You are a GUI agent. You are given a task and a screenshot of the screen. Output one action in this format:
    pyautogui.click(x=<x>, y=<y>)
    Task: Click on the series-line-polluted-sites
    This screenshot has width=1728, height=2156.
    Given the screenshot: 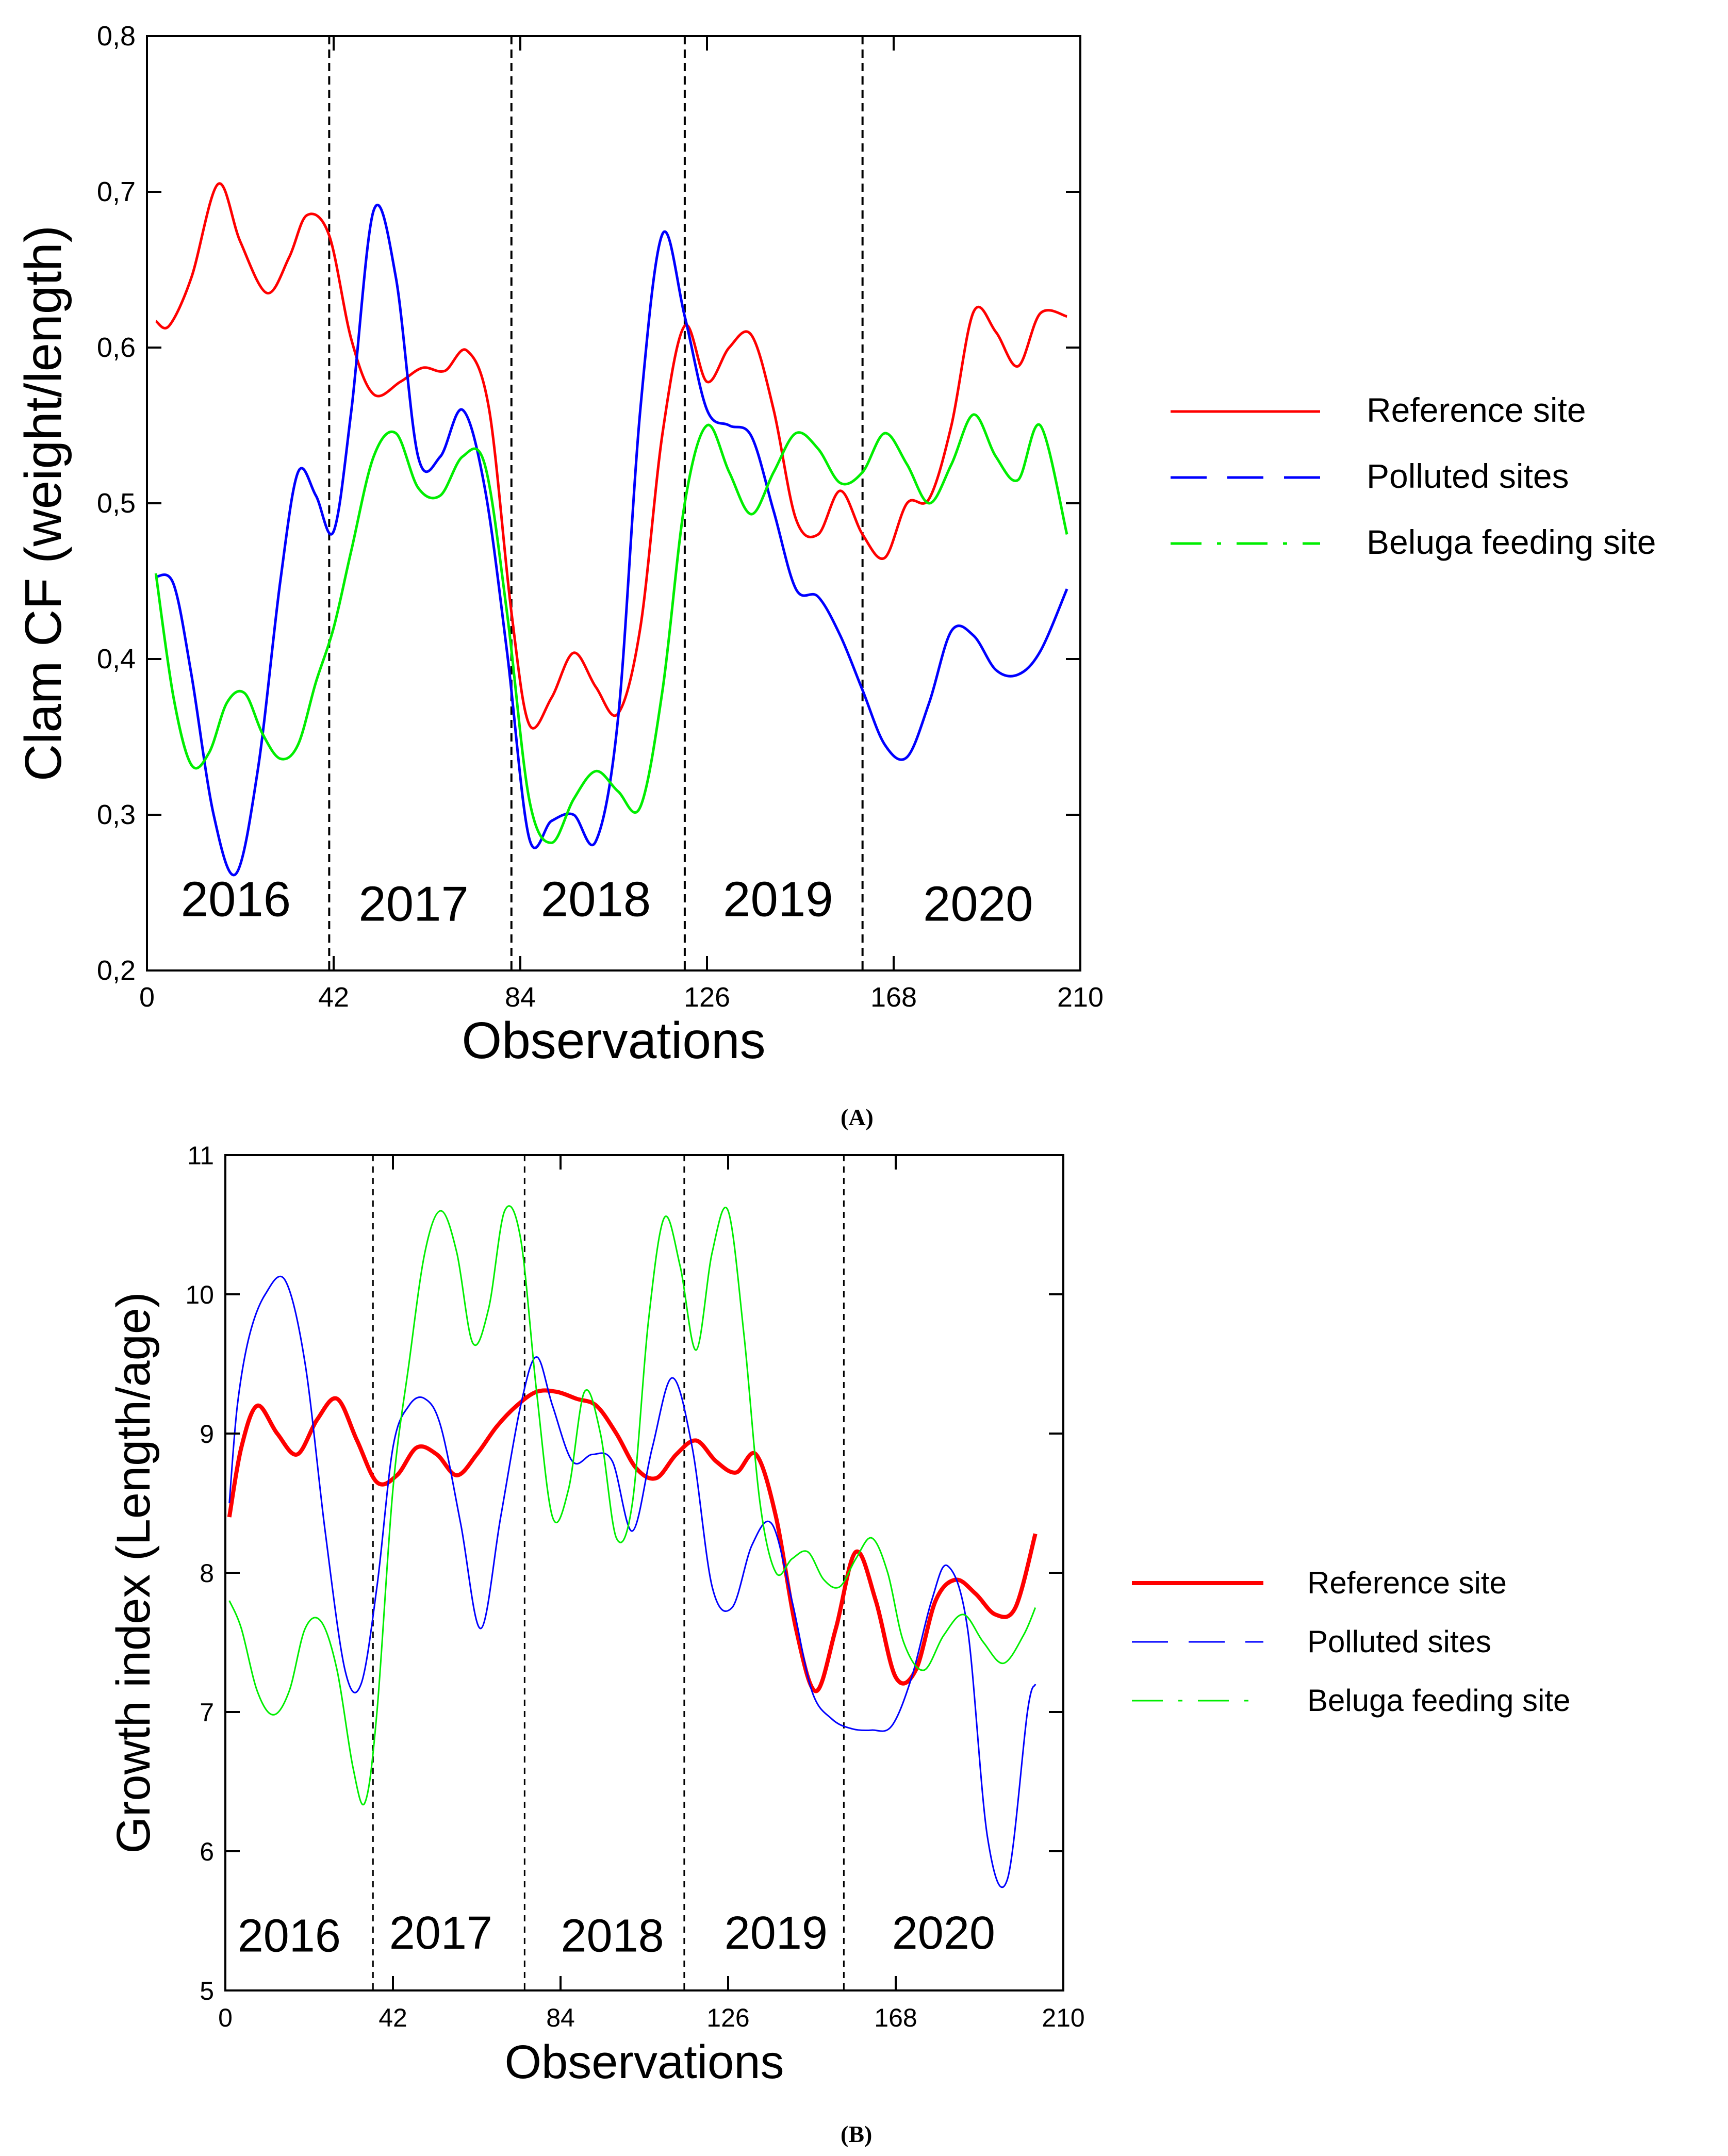 What is the action you would take?
    pyautogui.click(x=632, y=1581)
    